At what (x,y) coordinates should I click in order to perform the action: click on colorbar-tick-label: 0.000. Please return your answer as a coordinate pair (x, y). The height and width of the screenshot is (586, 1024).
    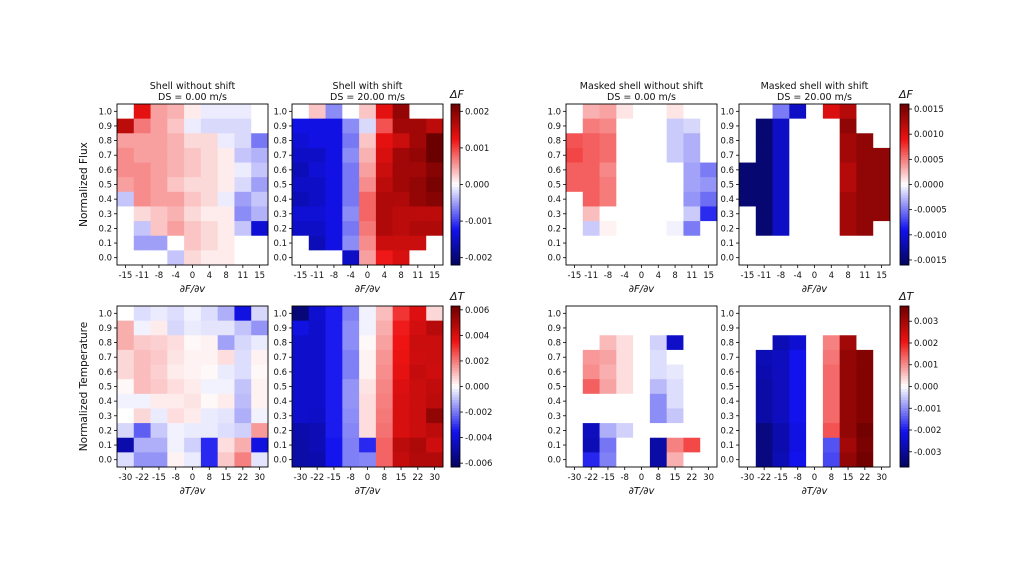
    Looking at the image, I should click on (477, 388).